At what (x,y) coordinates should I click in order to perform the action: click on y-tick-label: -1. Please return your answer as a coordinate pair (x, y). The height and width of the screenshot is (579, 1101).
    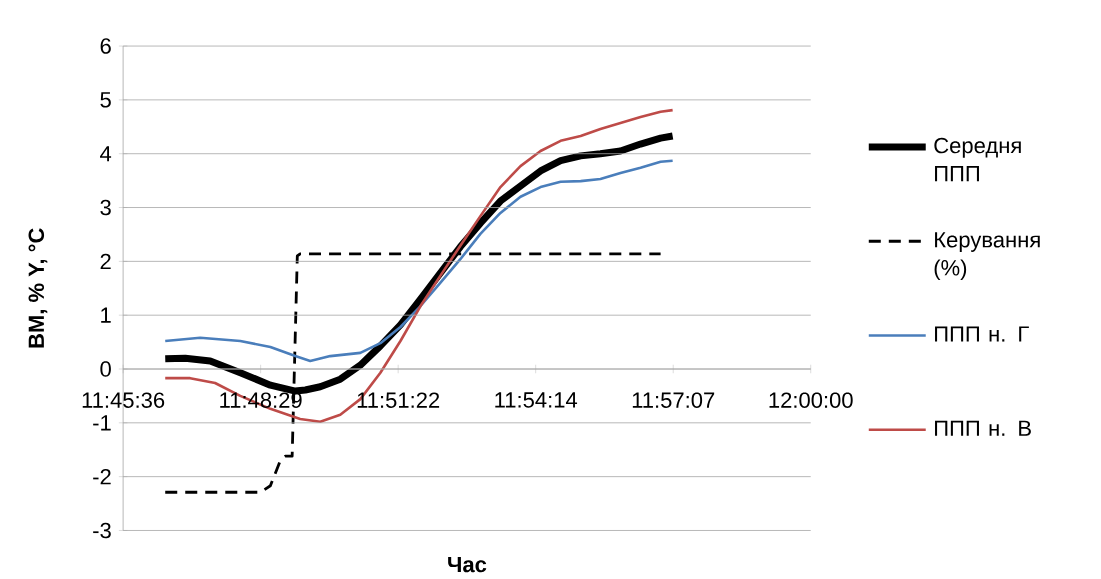
    Looking at the image, I should click on (102, 423).